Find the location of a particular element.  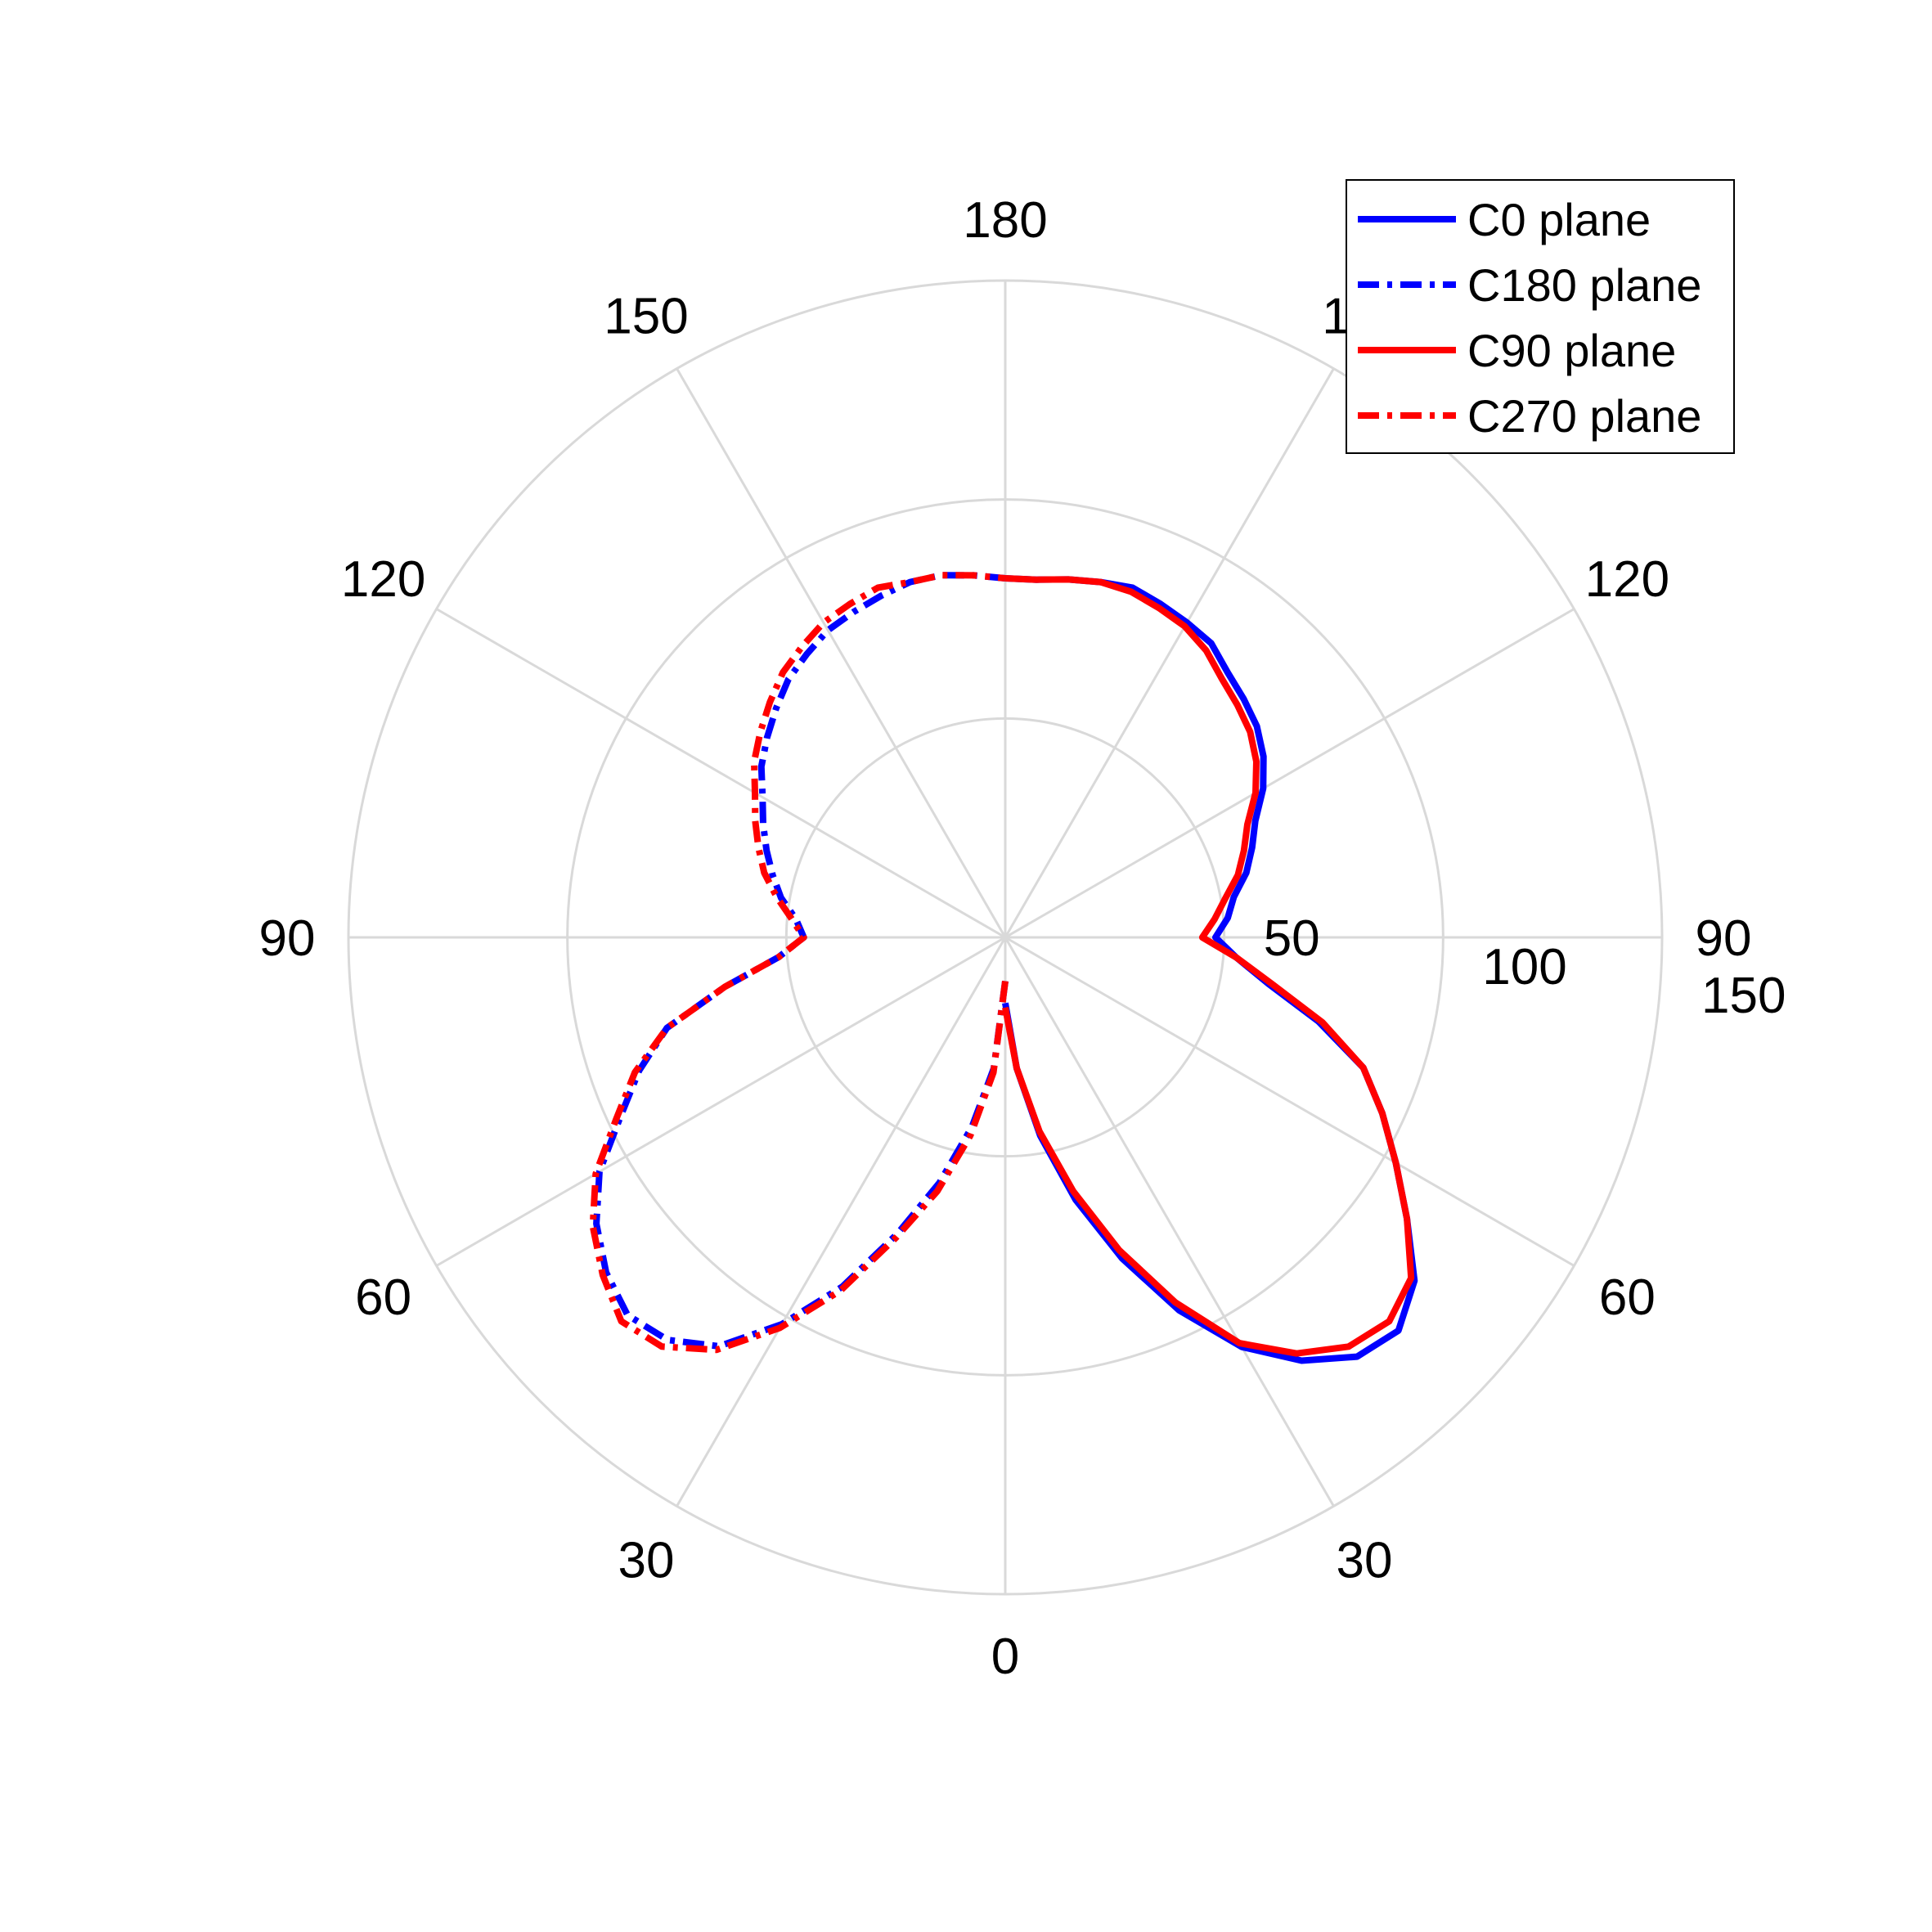

series-line-c270-plane is located at coordinates (799, 963).